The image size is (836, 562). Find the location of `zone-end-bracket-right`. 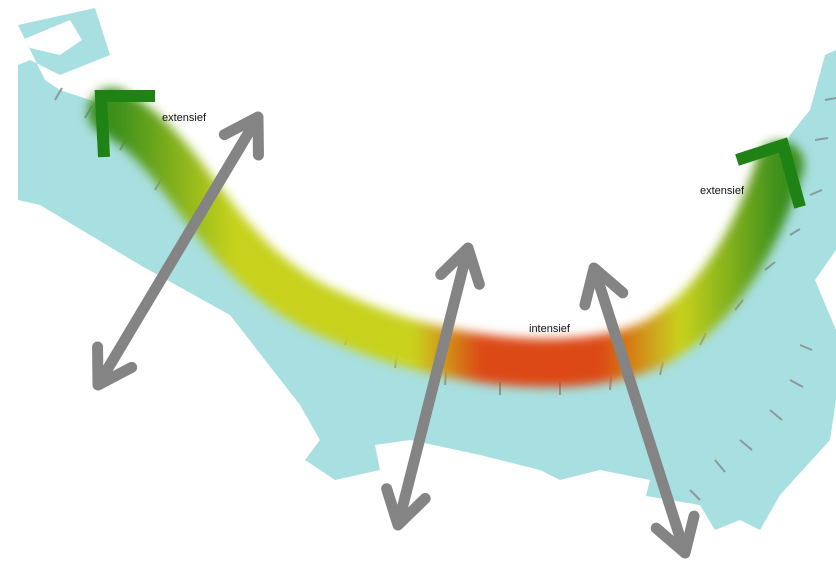

zone-end-bracket-right is located at coordinates (770, 173).